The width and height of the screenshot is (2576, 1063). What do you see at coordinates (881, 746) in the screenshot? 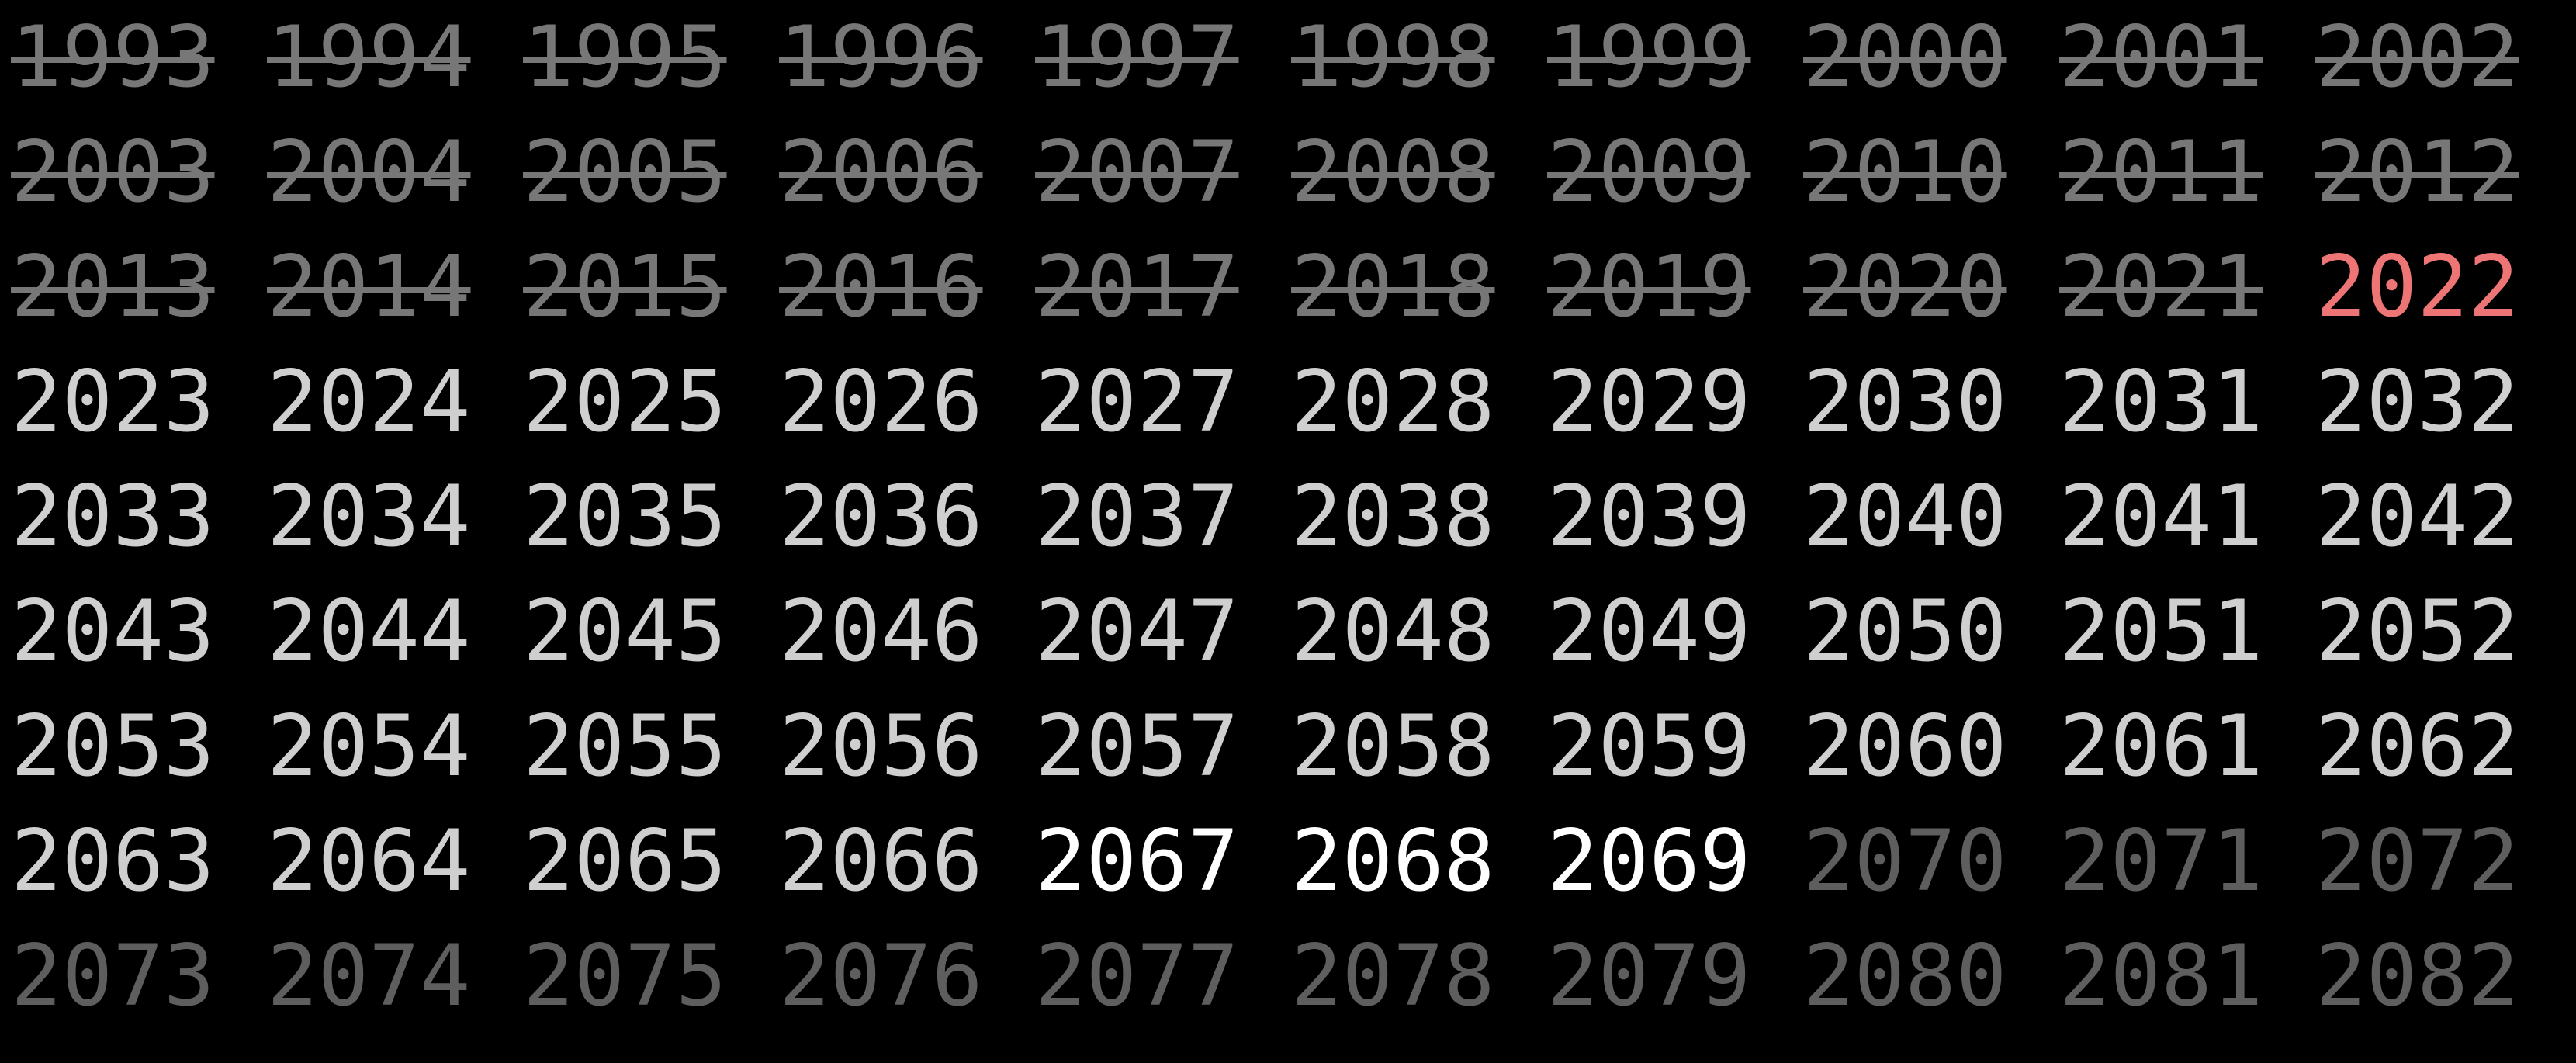
I see `year-future: 2056` at bounding box center [881, 746].